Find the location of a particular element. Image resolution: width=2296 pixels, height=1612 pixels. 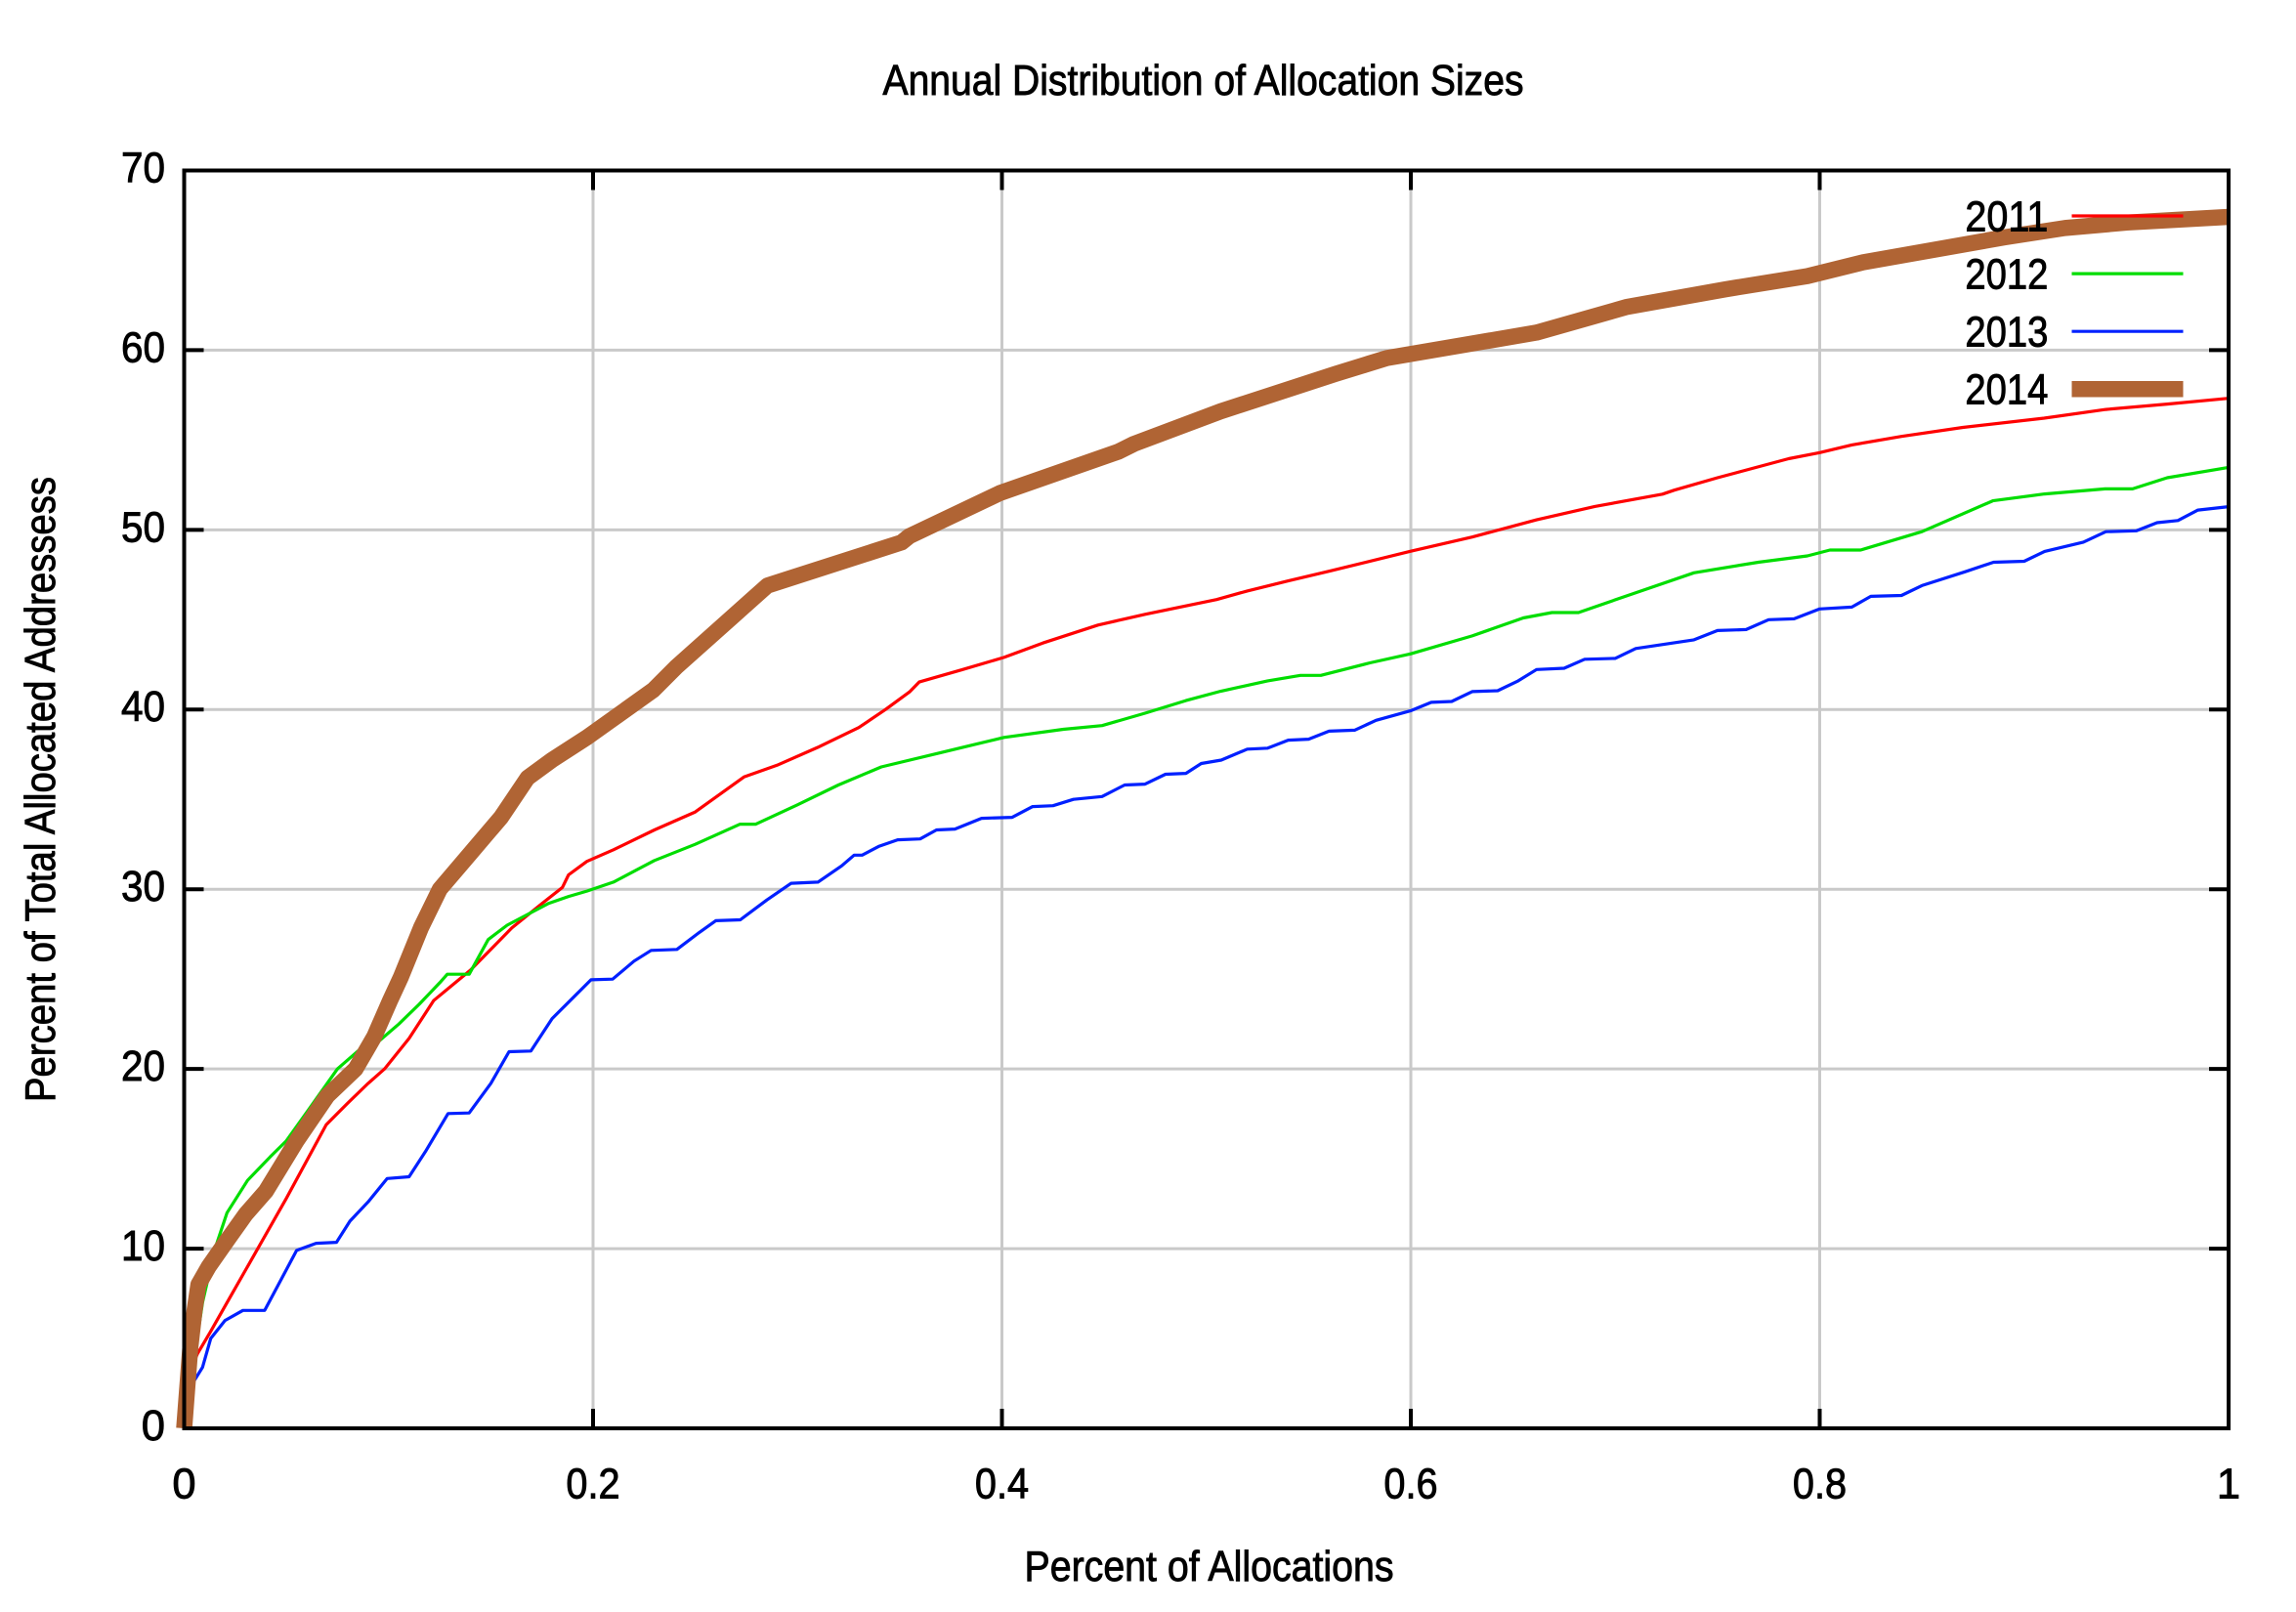

svg-text: 20 is located at coordinates (143, 1066).